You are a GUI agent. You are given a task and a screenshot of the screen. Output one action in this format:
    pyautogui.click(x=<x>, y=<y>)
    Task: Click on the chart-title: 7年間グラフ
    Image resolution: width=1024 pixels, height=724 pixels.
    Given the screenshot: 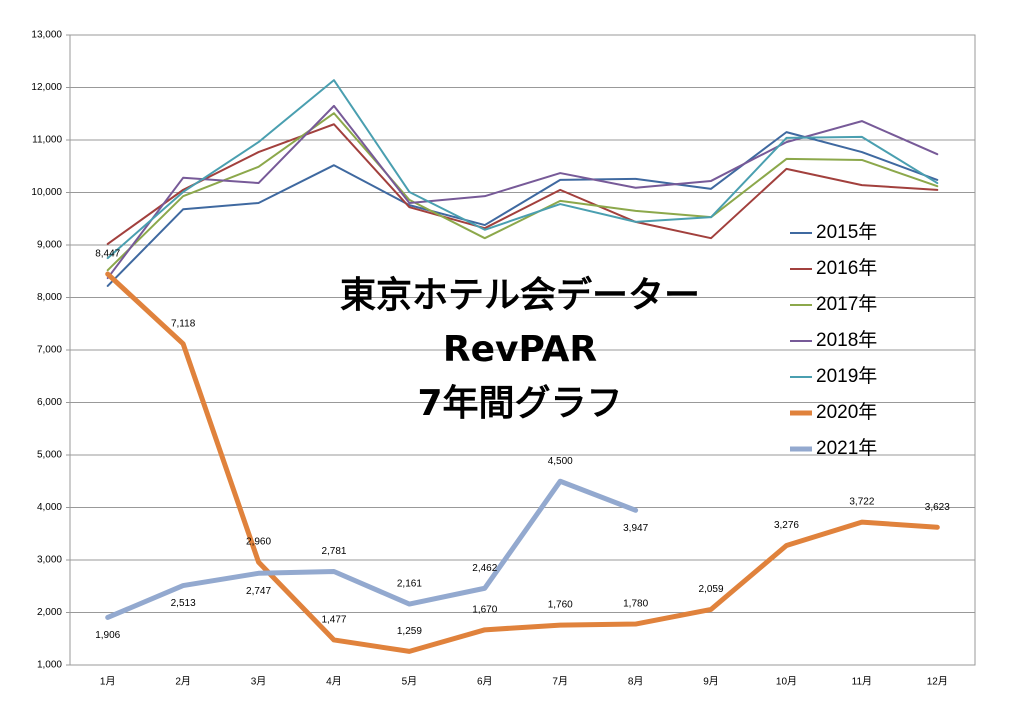 What is the action you would take?
    pyautogui.click(x=519, y=403)
    